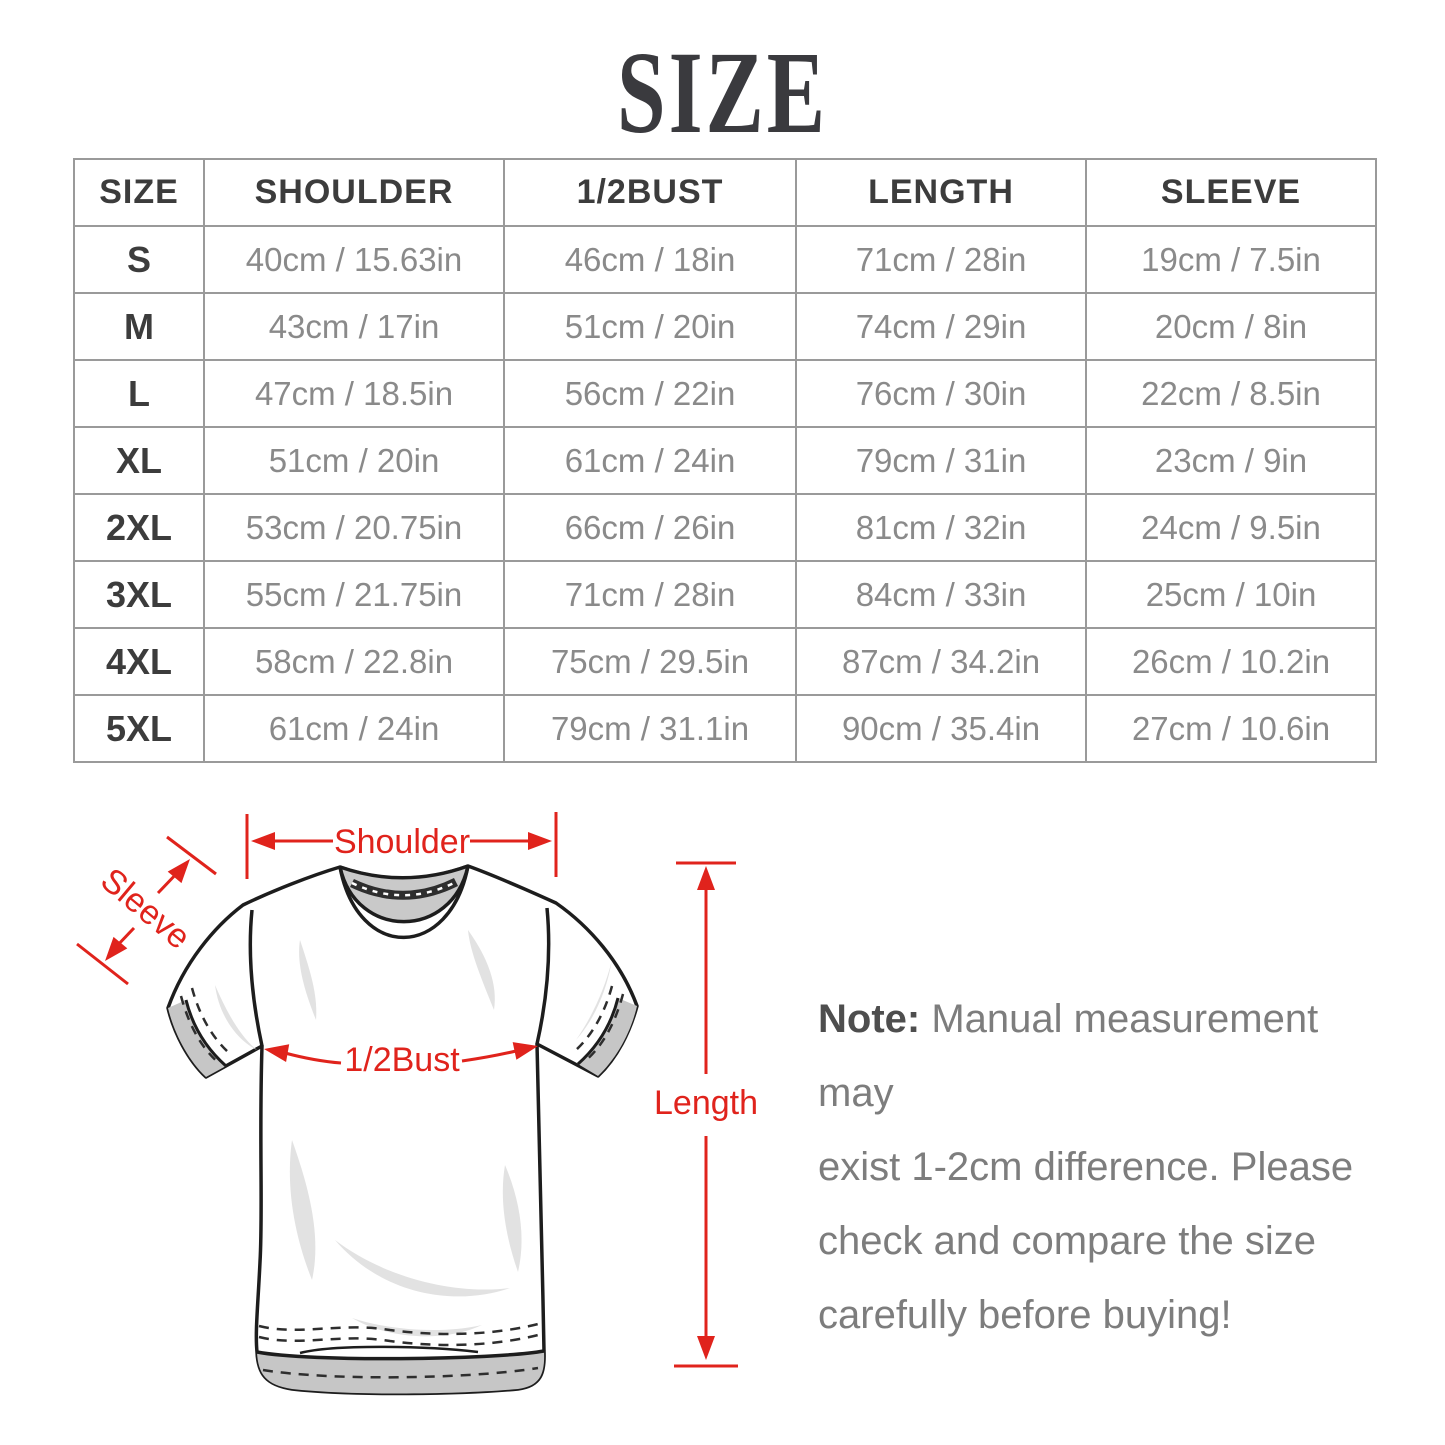 The image size is (1445, 1445). I want to click on sleeve-measure, so click(146, 910).